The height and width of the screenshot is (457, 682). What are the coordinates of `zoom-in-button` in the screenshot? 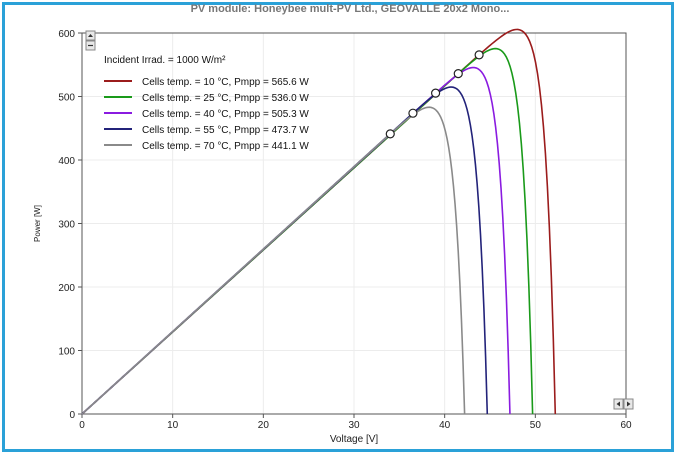 It's located at (90, 35).